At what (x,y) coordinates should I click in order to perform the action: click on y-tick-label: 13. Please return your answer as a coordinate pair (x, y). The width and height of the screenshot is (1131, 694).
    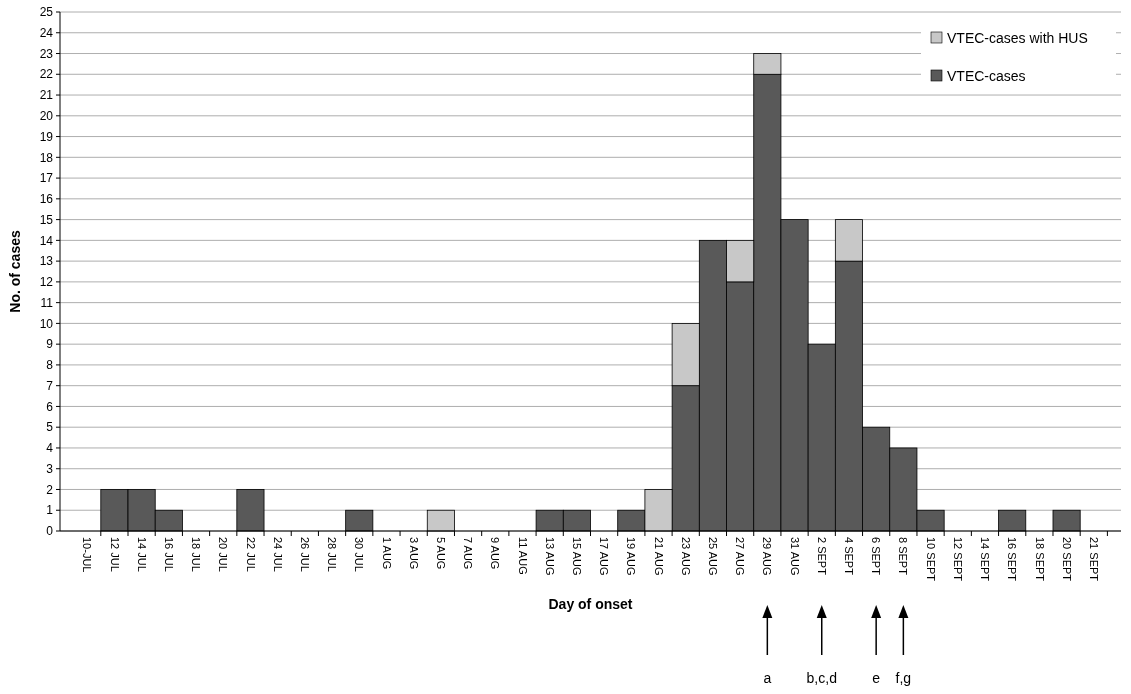
    Looking at the image, I should click on (46, 261).